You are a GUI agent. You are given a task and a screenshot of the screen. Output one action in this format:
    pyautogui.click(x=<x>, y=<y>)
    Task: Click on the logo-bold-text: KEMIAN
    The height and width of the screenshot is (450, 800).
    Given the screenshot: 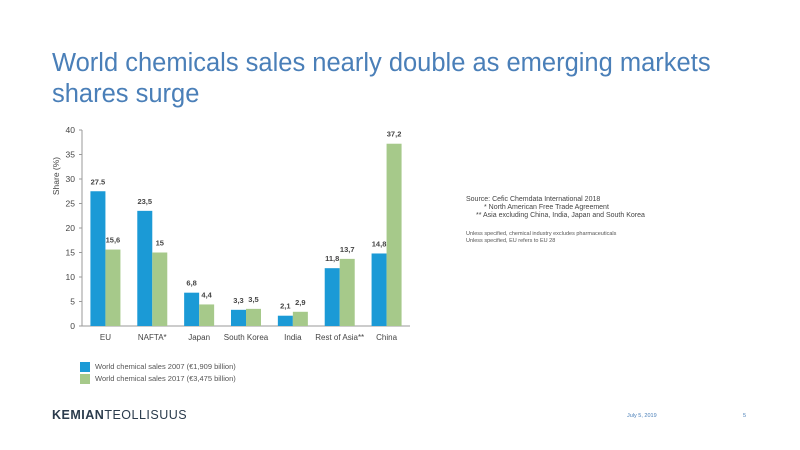 What is the action you would take?
    pyautogui.click(x=78, y=415)
    